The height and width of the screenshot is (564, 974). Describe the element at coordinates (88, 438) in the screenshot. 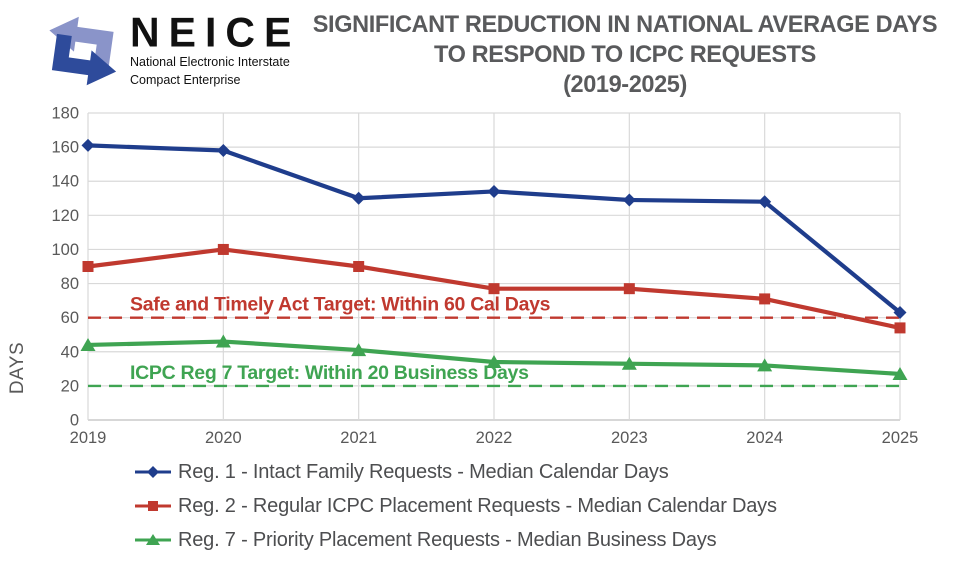

I see `svg-text: 2019` at that location.